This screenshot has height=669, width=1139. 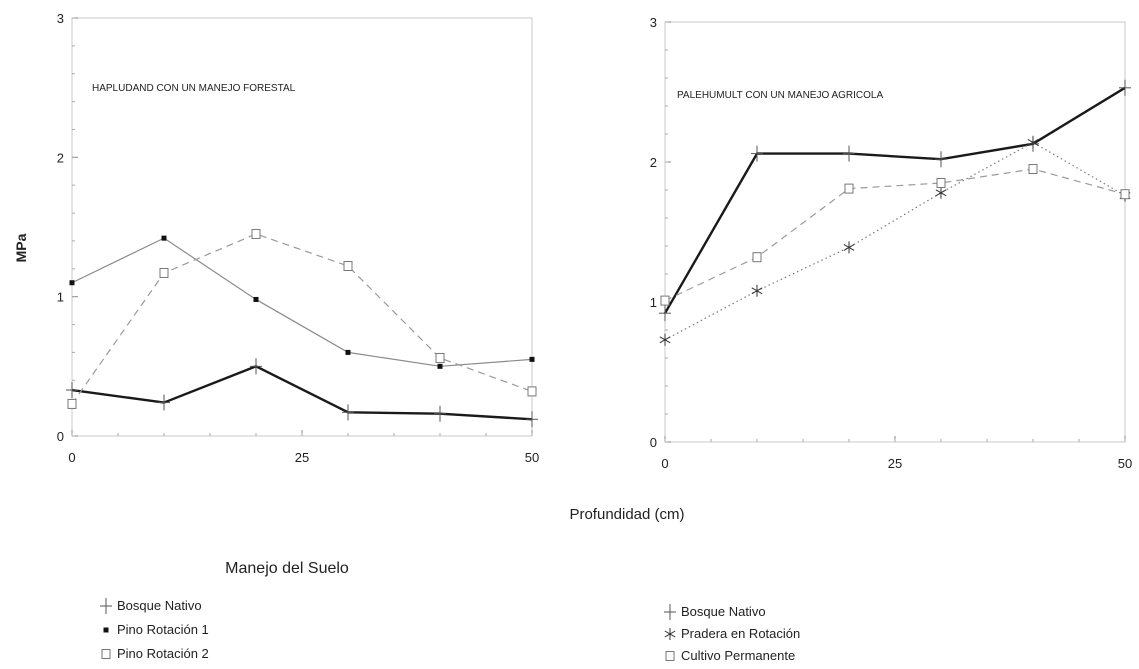 I want to click on series-line-pradera-en-rotacion, so click(x=895, y=241).